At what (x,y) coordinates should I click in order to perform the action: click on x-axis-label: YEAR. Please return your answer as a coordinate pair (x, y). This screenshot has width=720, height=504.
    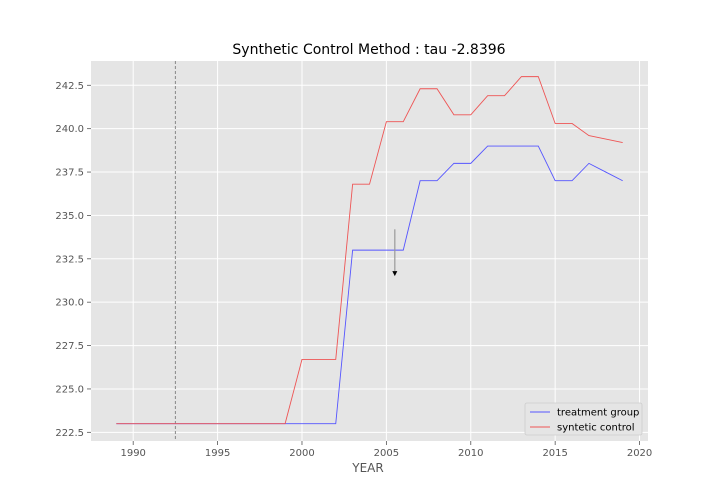
    Looking at the image, I should click on (367, 468).